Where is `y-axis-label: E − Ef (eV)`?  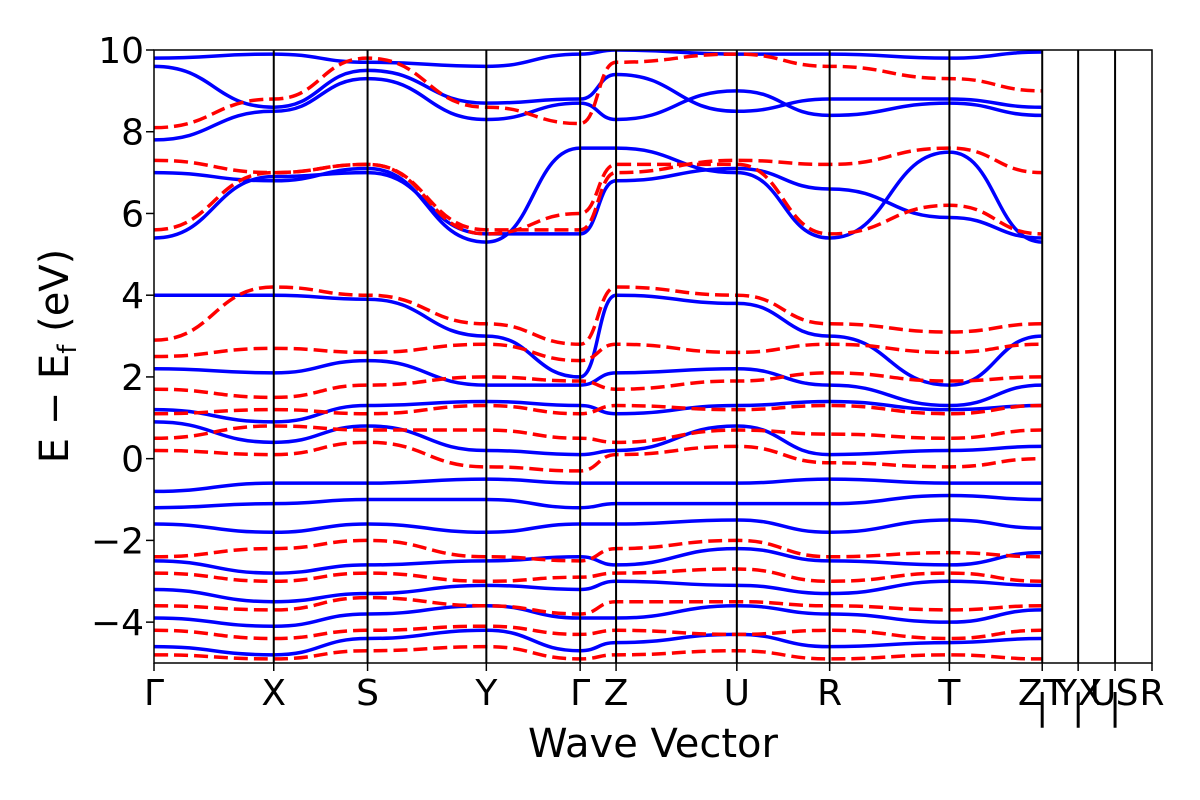 y-axis-label: E − Ef (eV) is located at coordinates (57, 356).